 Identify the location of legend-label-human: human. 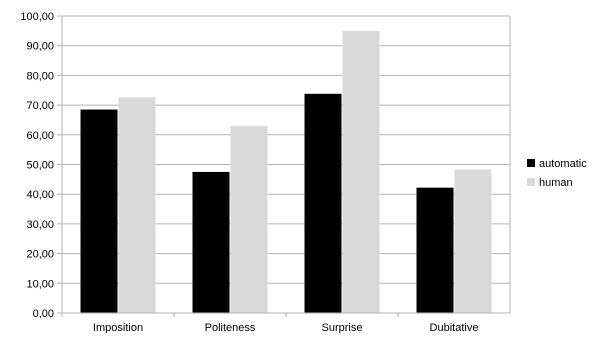
(556, 183).